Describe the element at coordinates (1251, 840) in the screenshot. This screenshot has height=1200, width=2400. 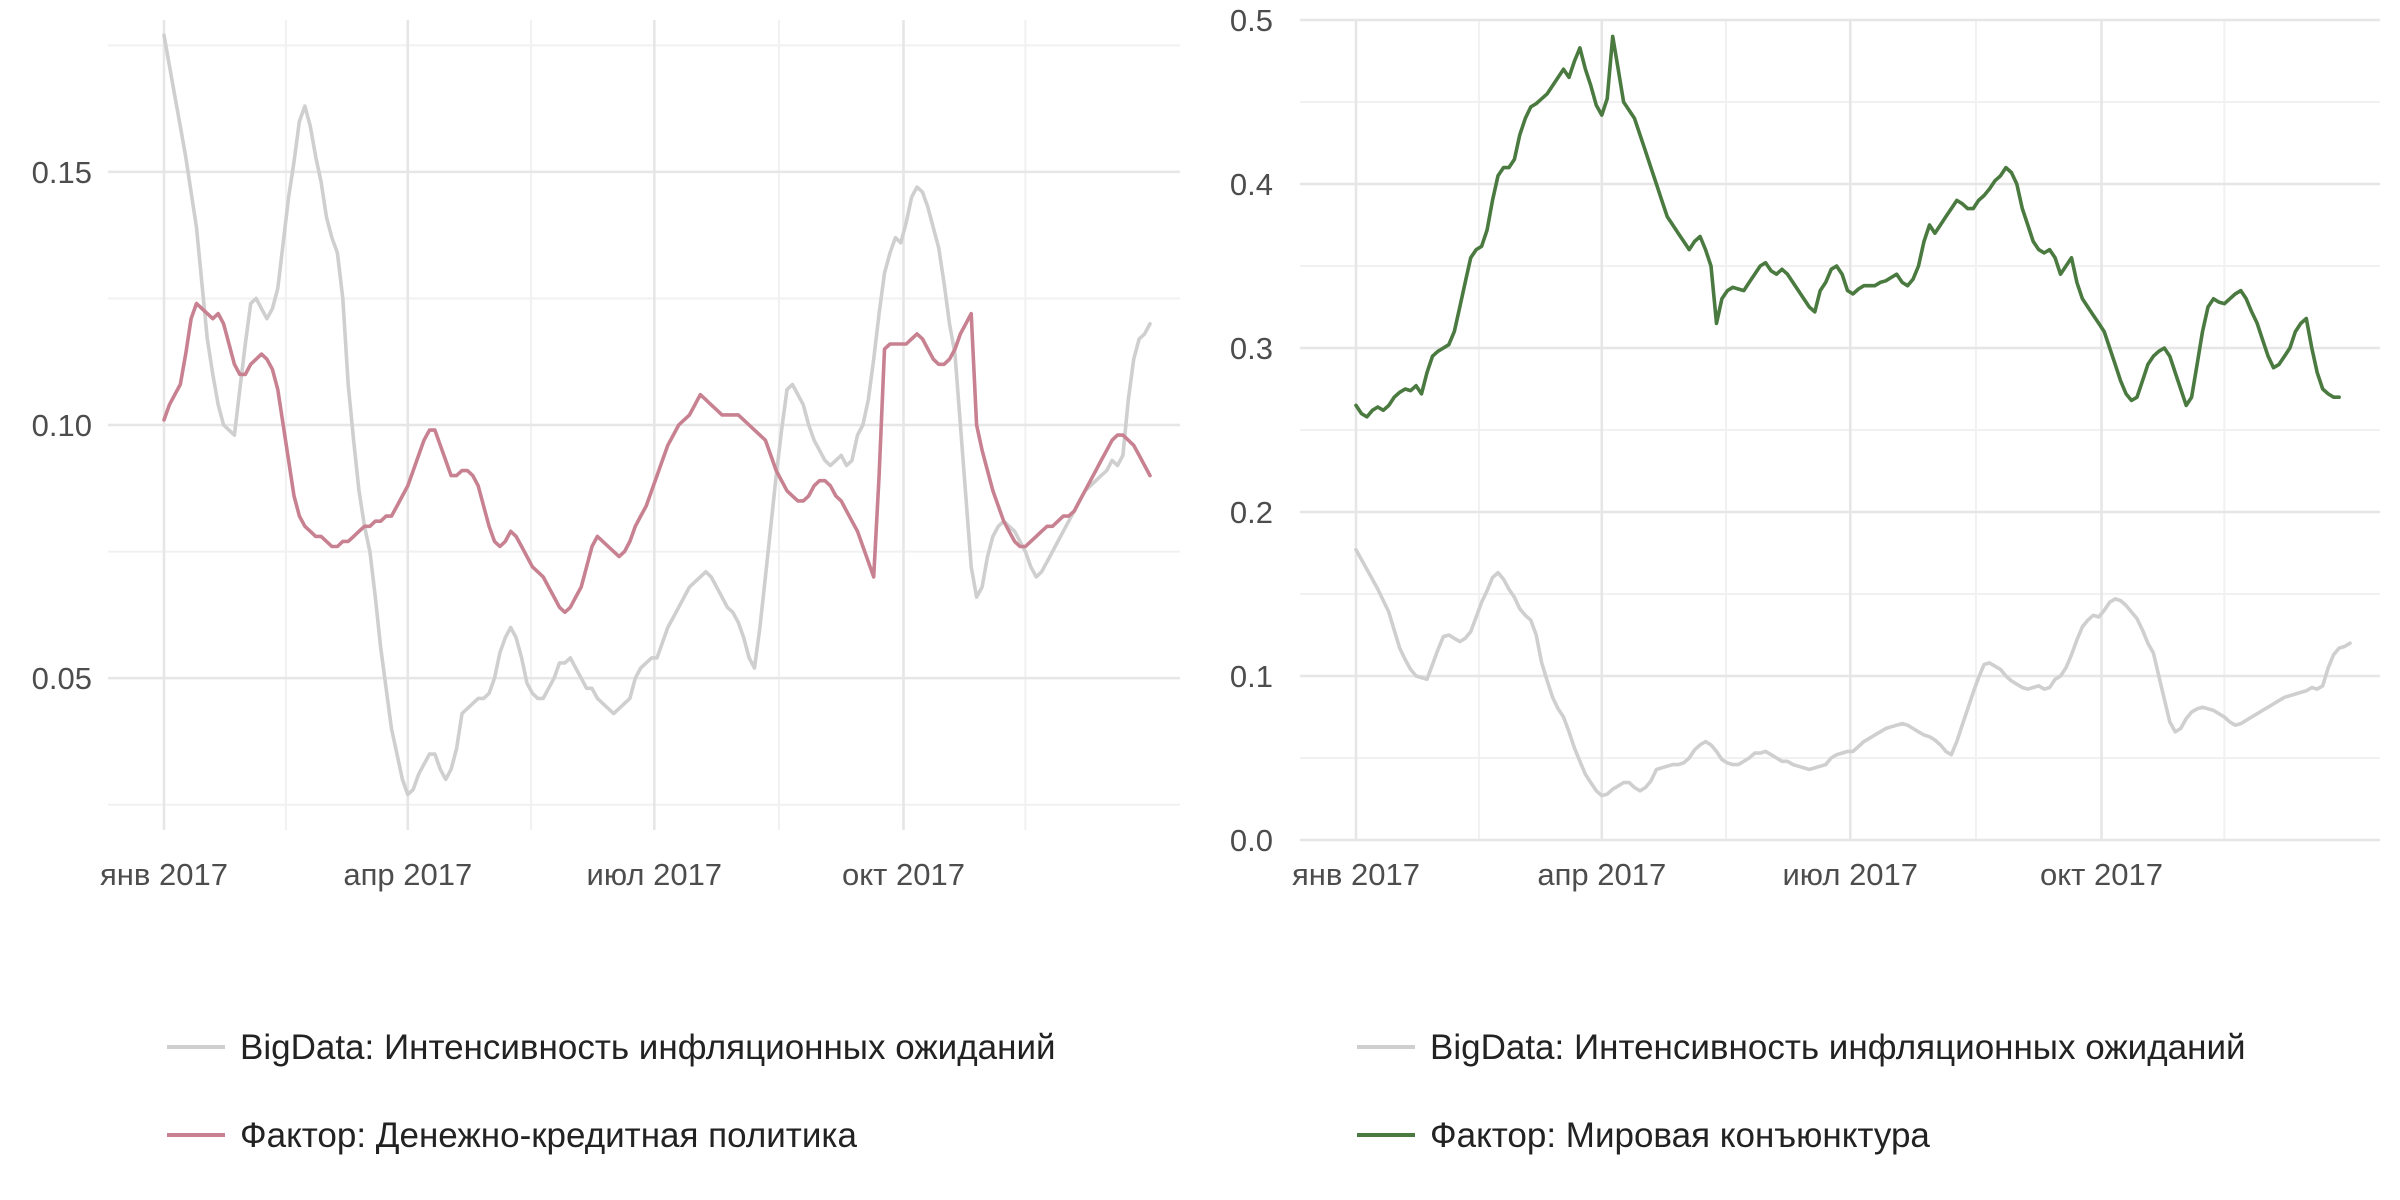
I see `y-tick-label: 0.0` at that location.